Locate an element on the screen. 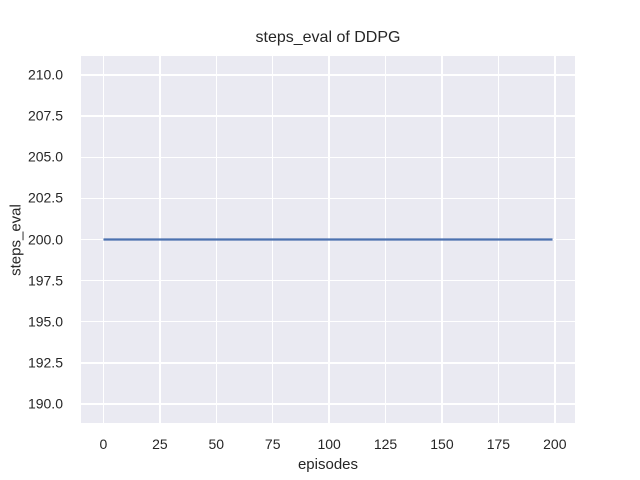  y-tick-label: 195.0 is located at coordinates (45, 321).